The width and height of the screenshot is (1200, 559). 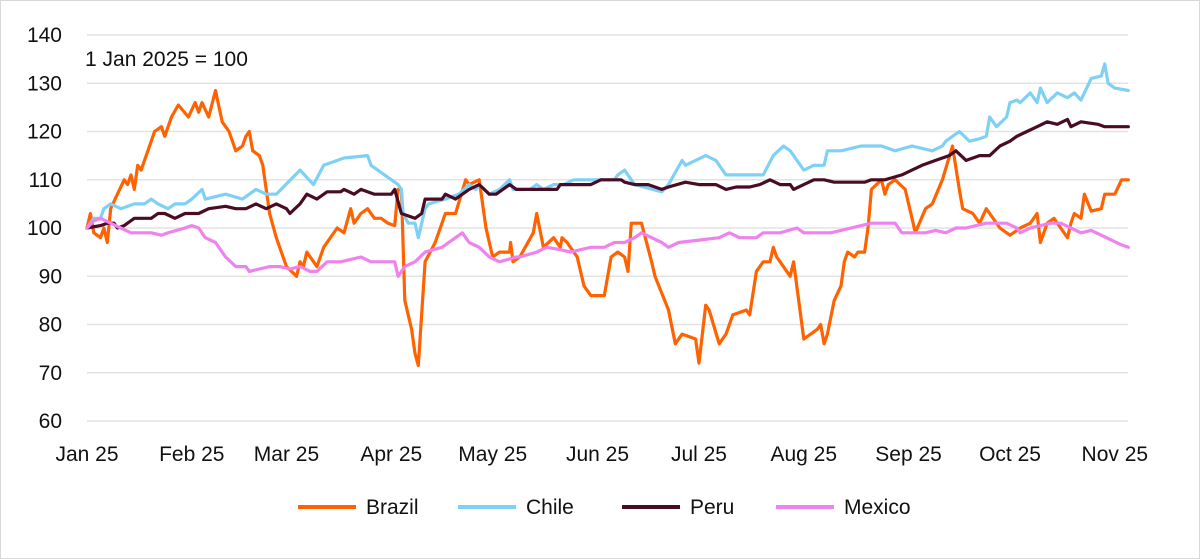 What do you see at coordinates (45, 180) in the screenshot?
I see `y-tick-label: 110` at bounding box center [45, 180].